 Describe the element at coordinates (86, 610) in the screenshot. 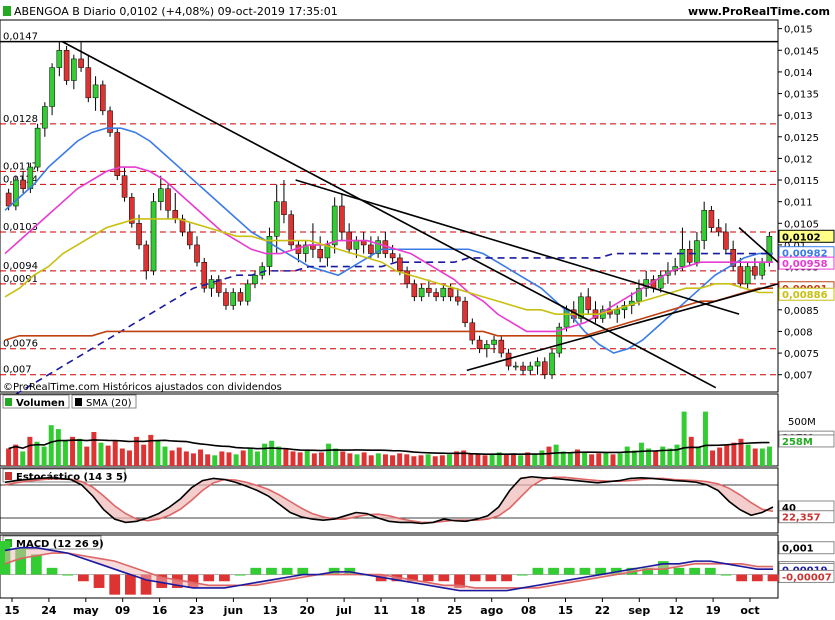

I see `x-tick-label: may` at that location.